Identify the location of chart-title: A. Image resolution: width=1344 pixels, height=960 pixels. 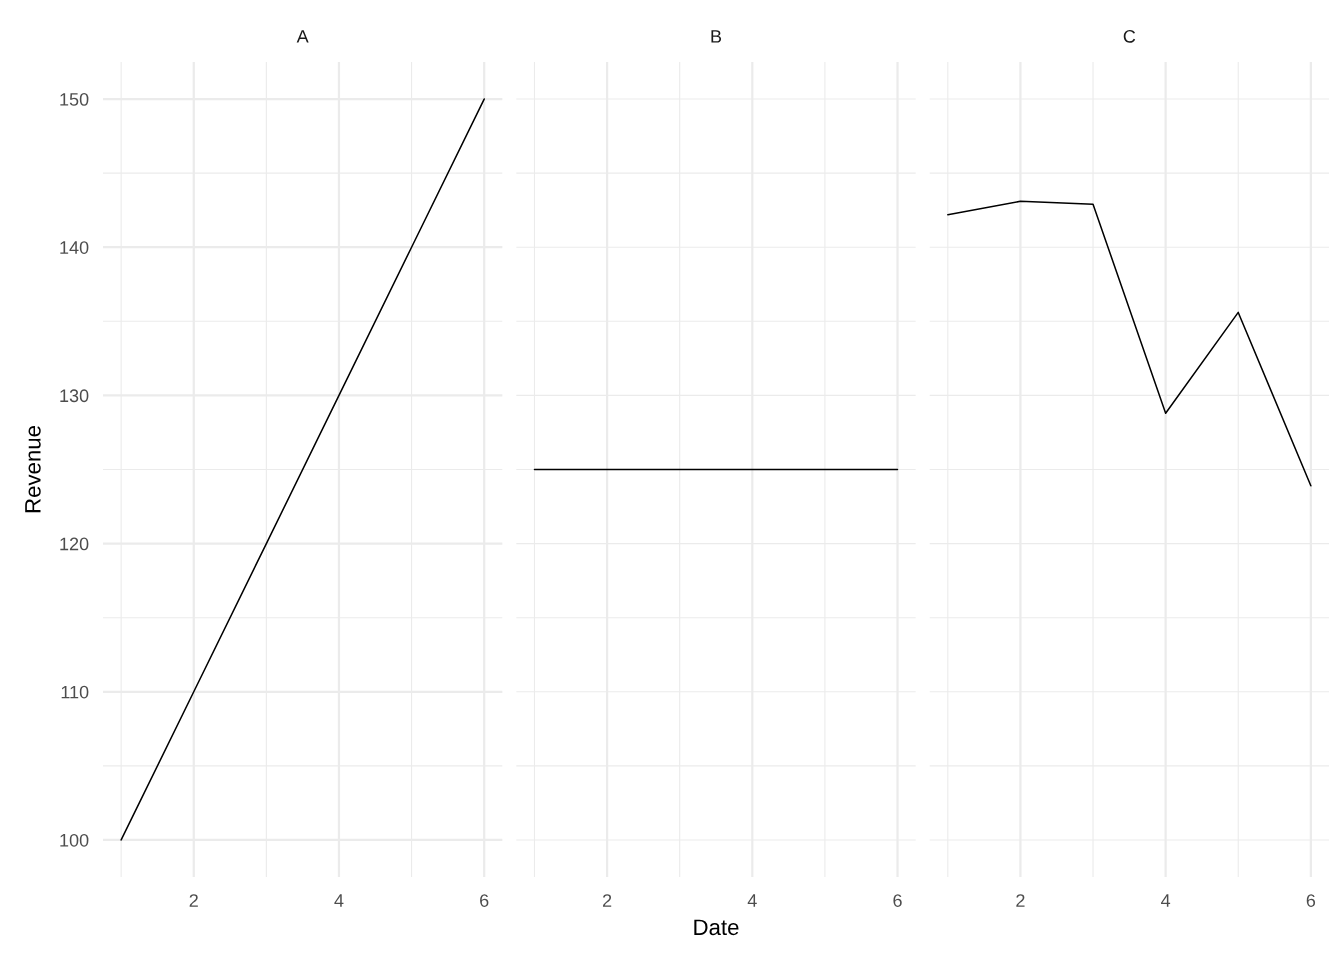
(302, 36).